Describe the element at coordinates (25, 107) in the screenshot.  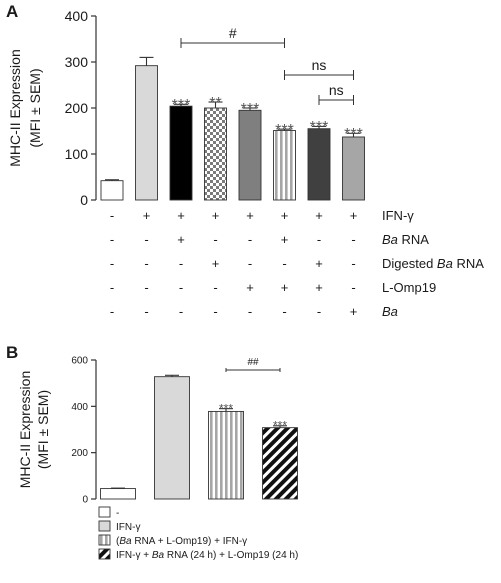
I see `panel-a-y-axis-label: MHC-II Expression (MFI ± SEM)` at that location.